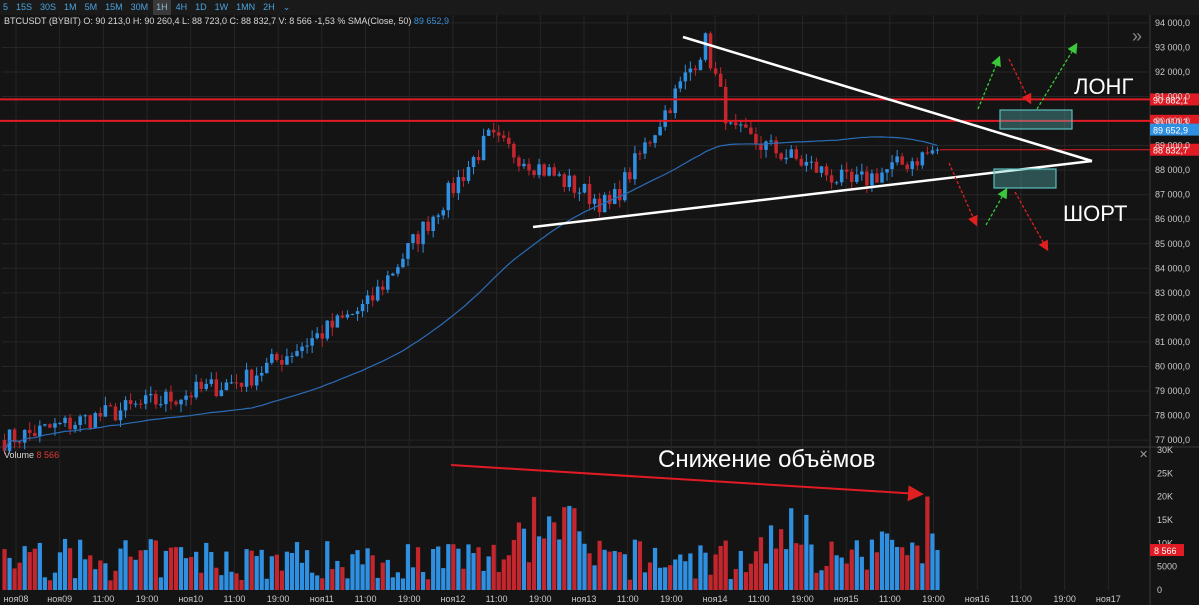 The width and height of the screenshot is (1199, 605). Describe the element at coordinates (246, 7) in the screenshot. I see `timeframe-11: 1MN` at that location.